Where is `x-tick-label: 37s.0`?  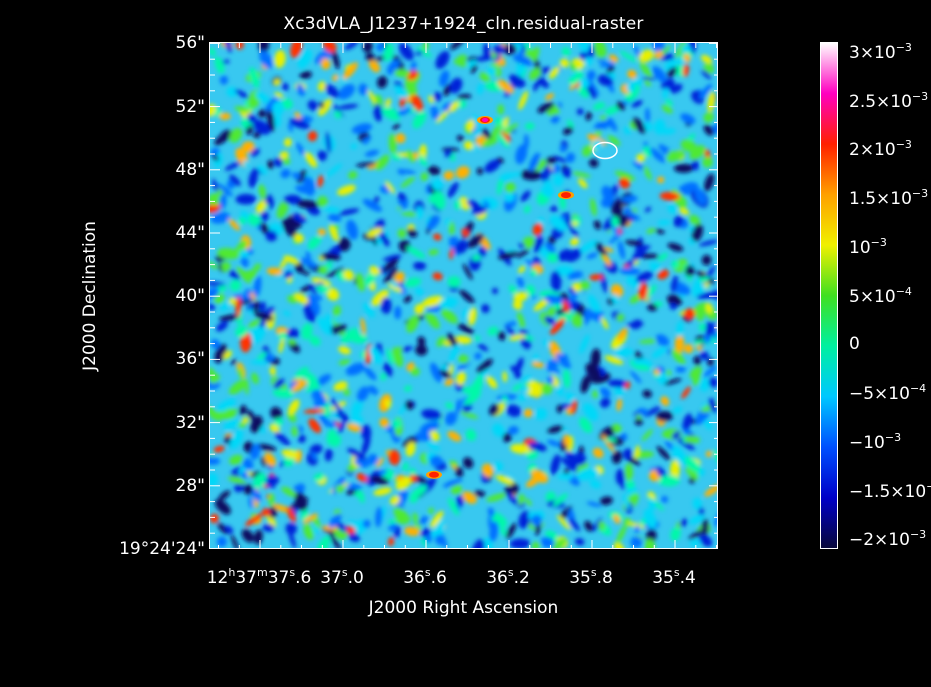 x-tick-label: 37s.0 is located at coordinates (342, 577).